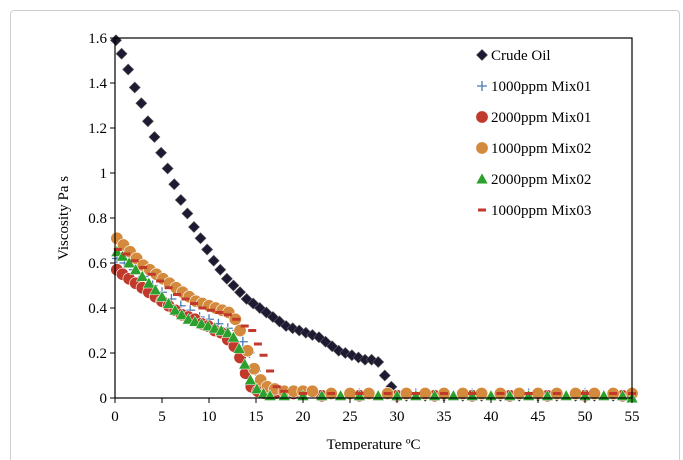 The height and width of the screenshot is (460, 683). Describe the element at coordinates (104, 174) in the screenshot. I see `y-tick-label: 1` at that location.